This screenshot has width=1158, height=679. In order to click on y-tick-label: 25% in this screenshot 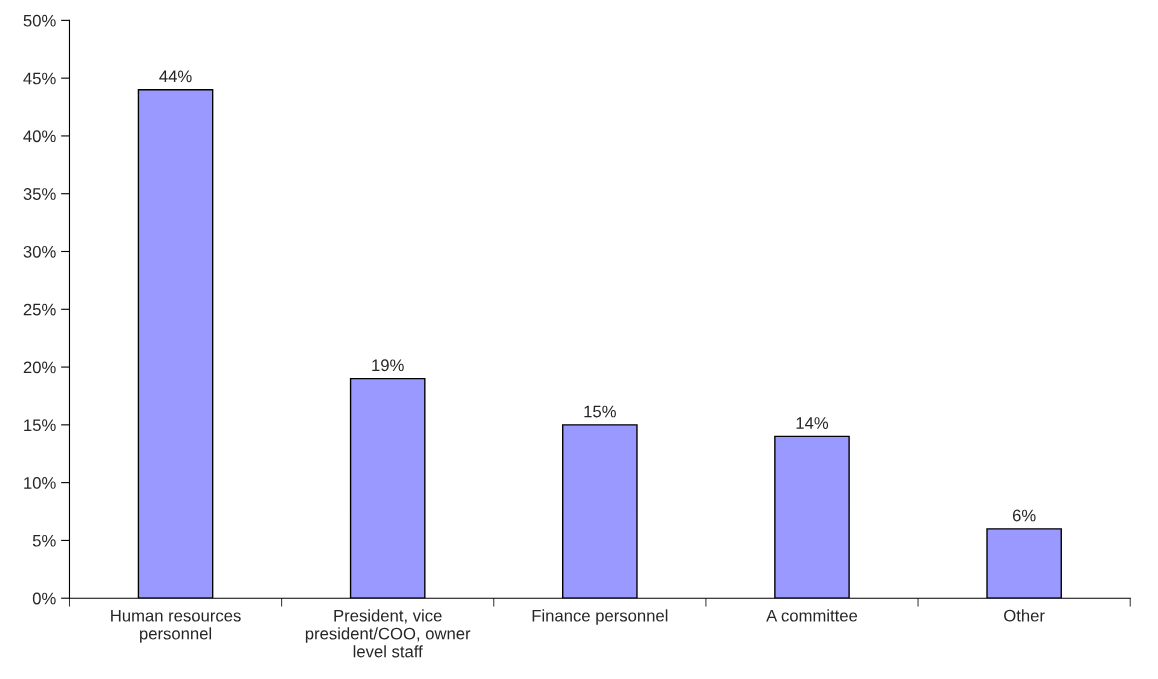, I will do `click(39, 309)`.